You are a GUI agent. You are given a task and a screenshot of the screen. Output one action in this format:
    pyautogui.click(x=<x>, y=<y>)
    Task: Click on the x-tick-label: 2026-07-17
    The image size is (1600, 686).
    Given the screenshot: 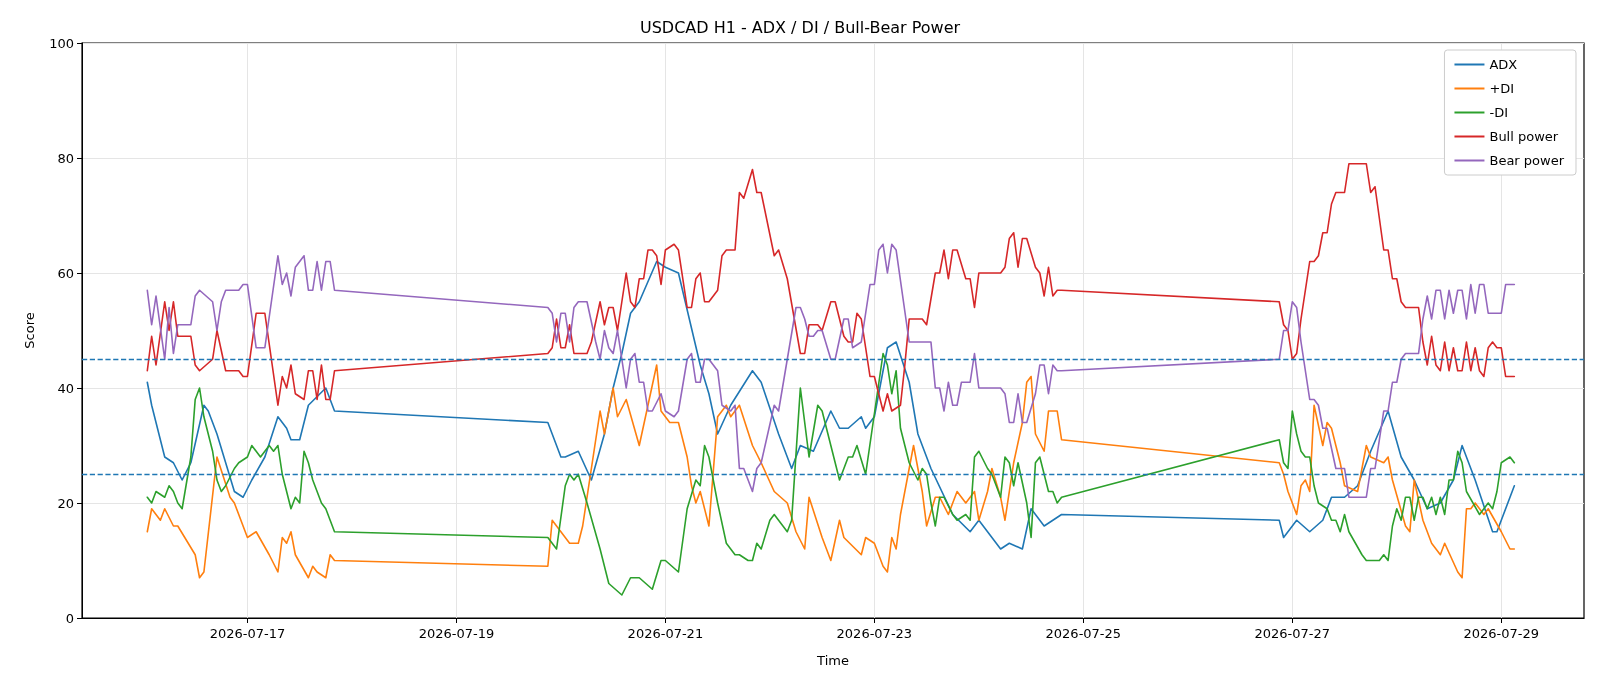 What is the action you would take?
    pyautogui.click(x=247, y=633)
    